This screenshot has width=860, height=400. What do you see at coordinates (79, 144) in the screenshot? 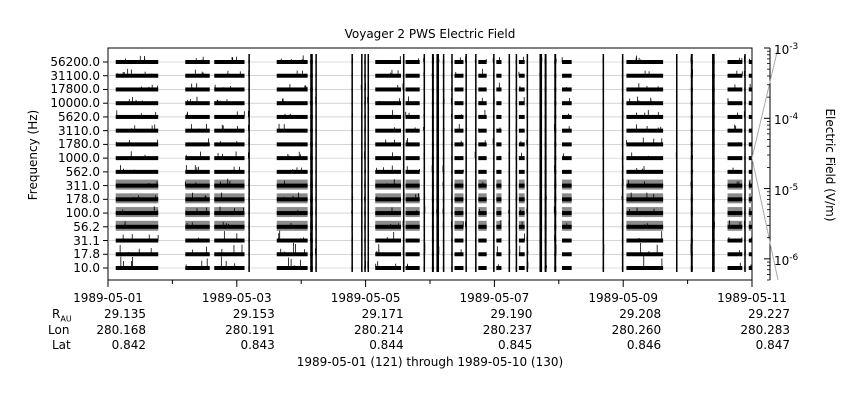
I see `y-tick-label: 1780.0` at bounding box center [79, 144].